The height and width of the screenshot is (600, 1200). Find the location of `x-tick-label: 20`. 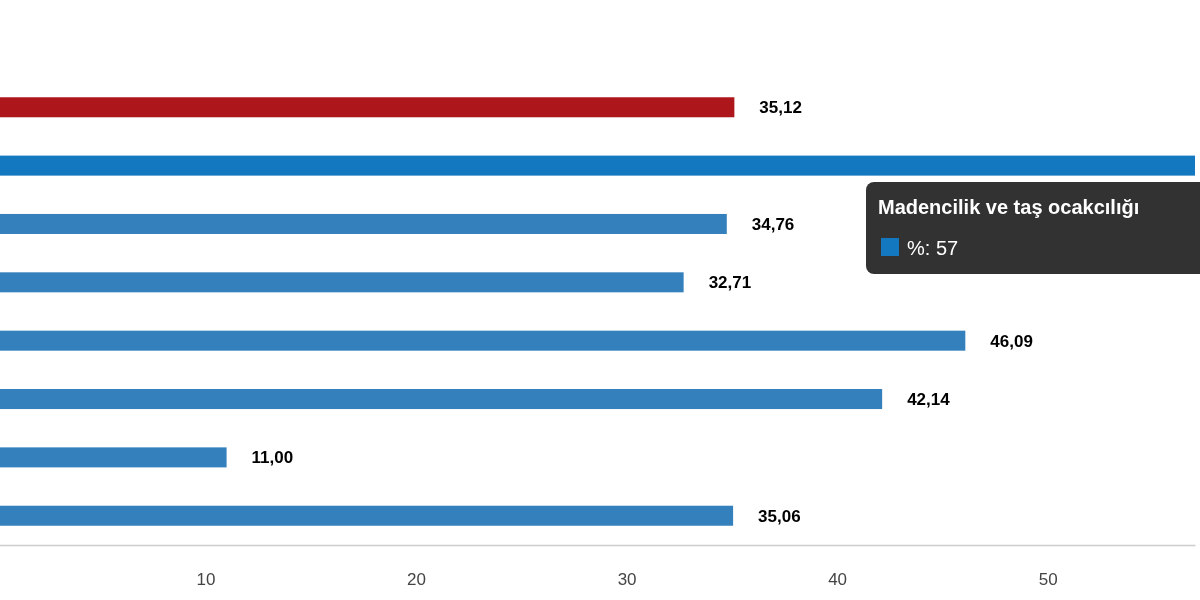

x-tick-label: 20 is located at coordinates (417, 580).